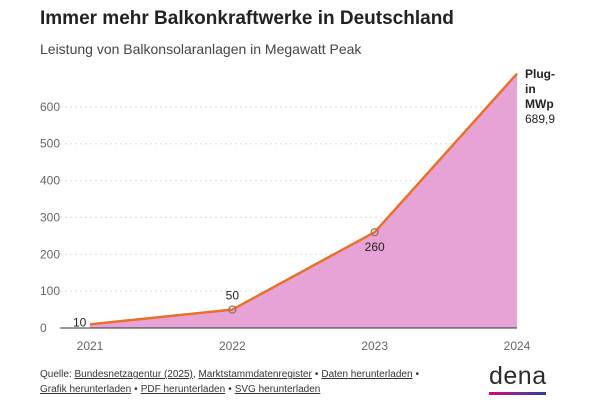 The image size is (600, 400). I want to click on y-tick-label: 0, so click(43, 328).